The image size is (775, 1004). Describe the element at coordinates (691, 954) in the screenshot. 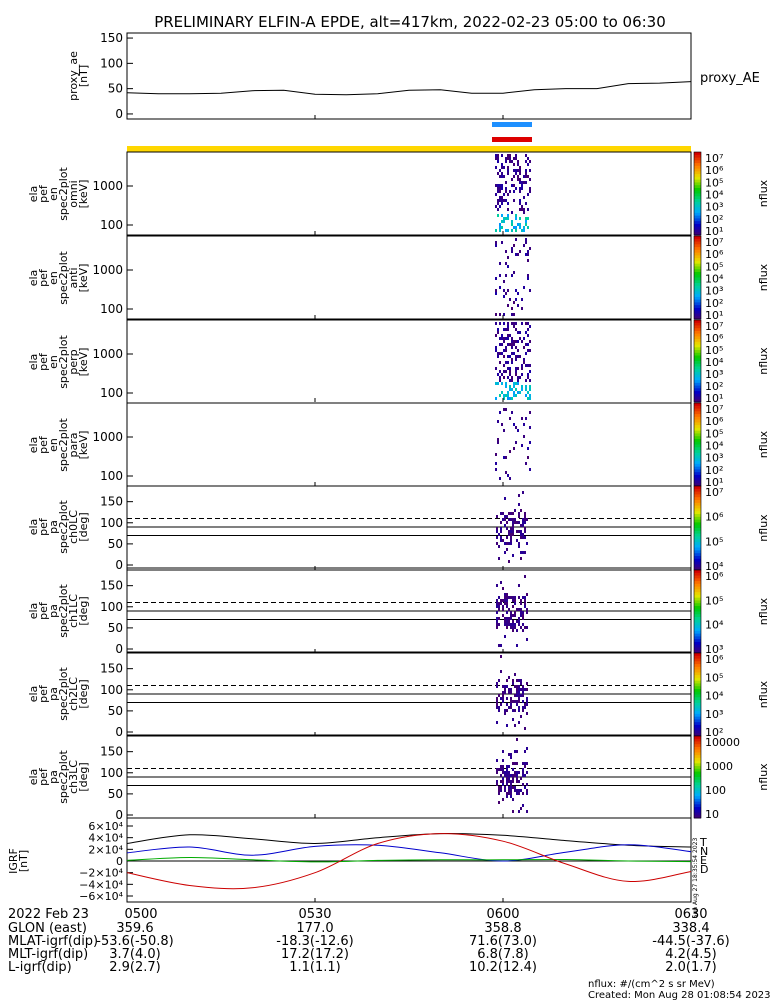

I see `footer-row-value: 4.2(4.5)` at that location.